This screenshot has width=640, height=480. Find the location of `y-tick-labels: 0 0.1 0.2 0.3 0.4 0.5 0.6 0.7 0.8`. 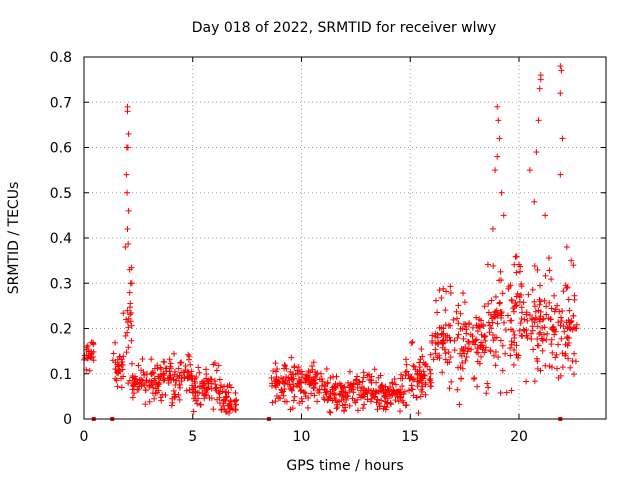

y-tick-labels: 0 0.1 0.2 0.3 0.4 0.5 0.6 0.7 0.8 is located at coordinates (61, 239).